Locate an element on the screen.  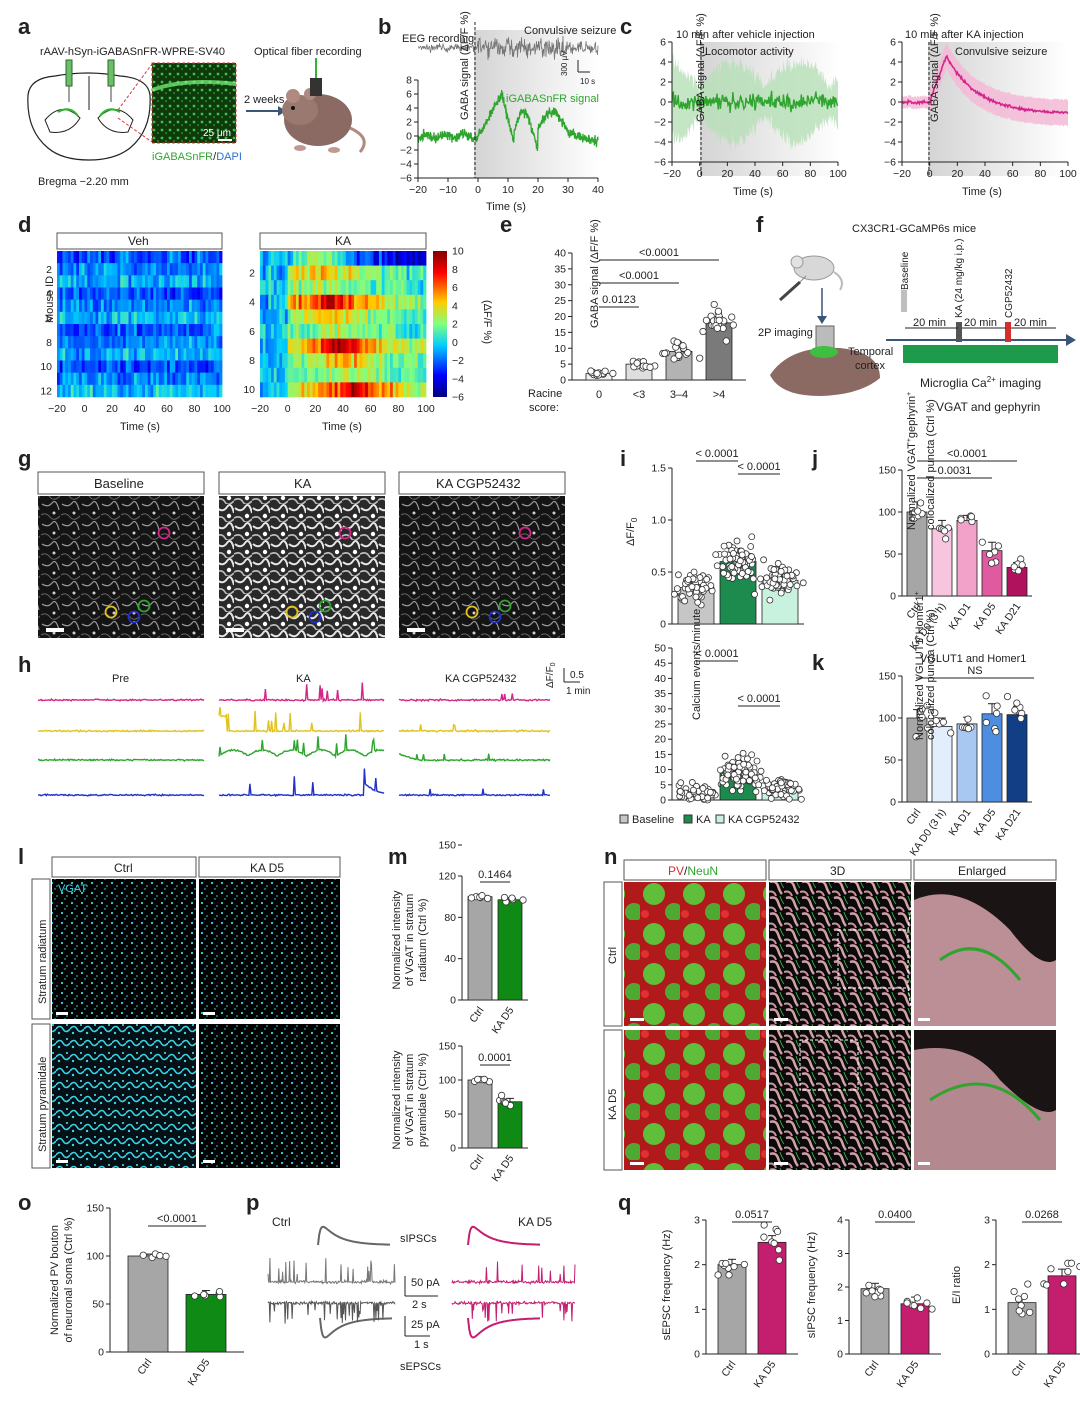
roi-circle is located at coordinates (472, 612).